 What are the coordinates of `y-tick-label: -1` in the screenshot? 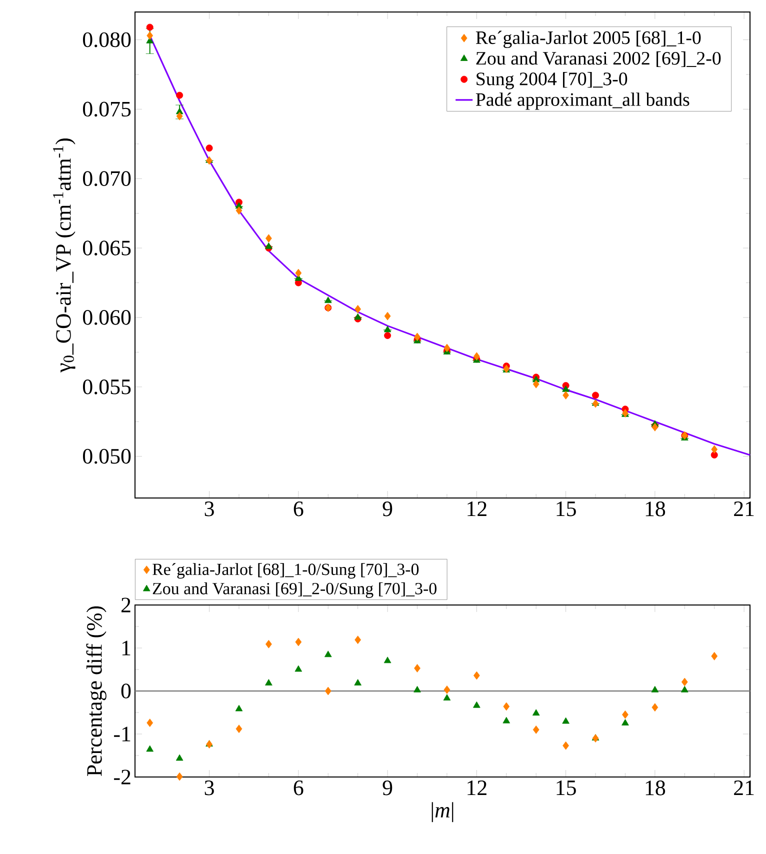 It's located at (122, 734).